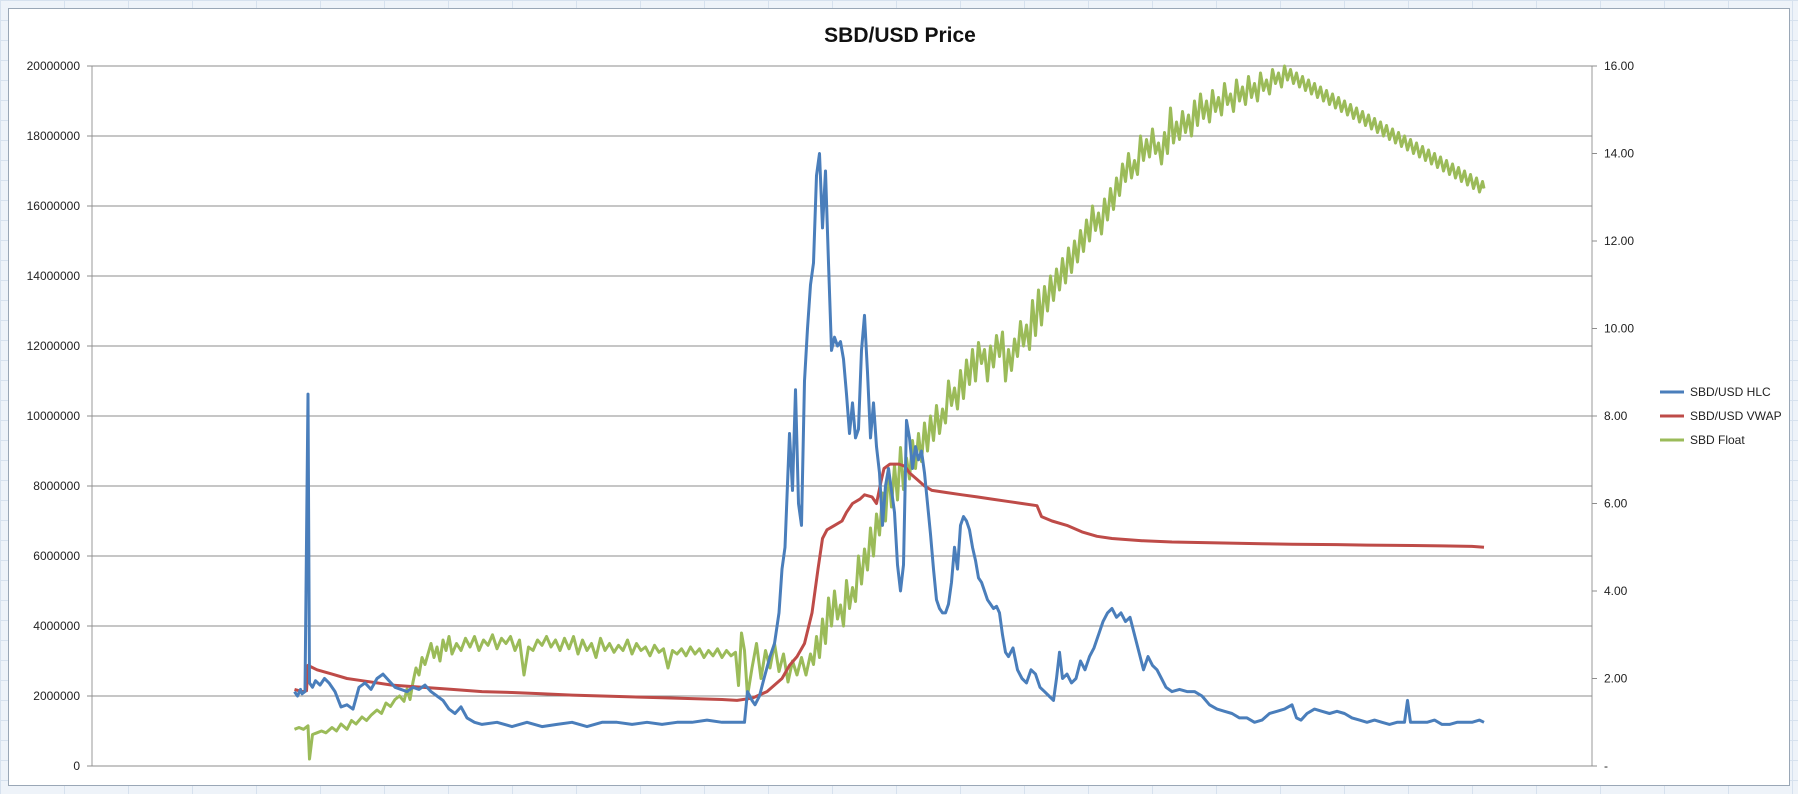  What do you see at coordinates (1616, 591) in the screenshot?
I see `right-tick-label: 4.00` at bounding box center [1616, 591].